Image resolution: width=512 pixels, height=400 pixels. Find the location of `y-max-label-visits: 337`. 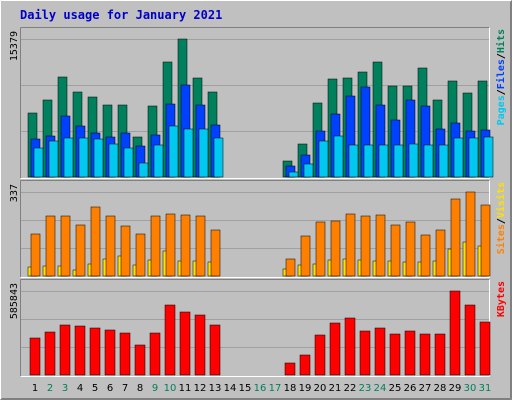

y-max-label-visits: 337 is located at coordinates (14, 193).